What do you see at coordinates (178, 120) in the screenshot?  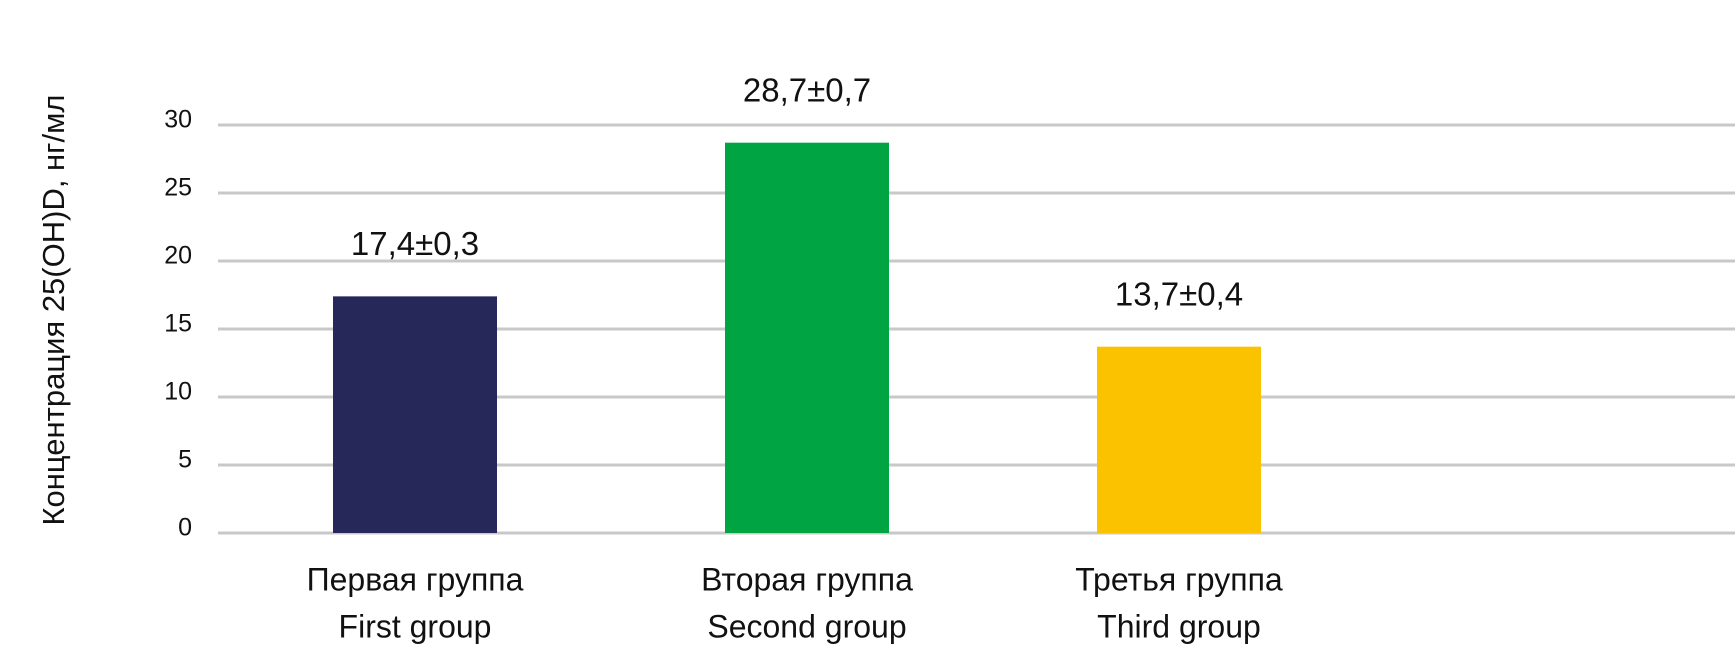 I see `y-tick-label: 30` at bounding box center [178, 120].